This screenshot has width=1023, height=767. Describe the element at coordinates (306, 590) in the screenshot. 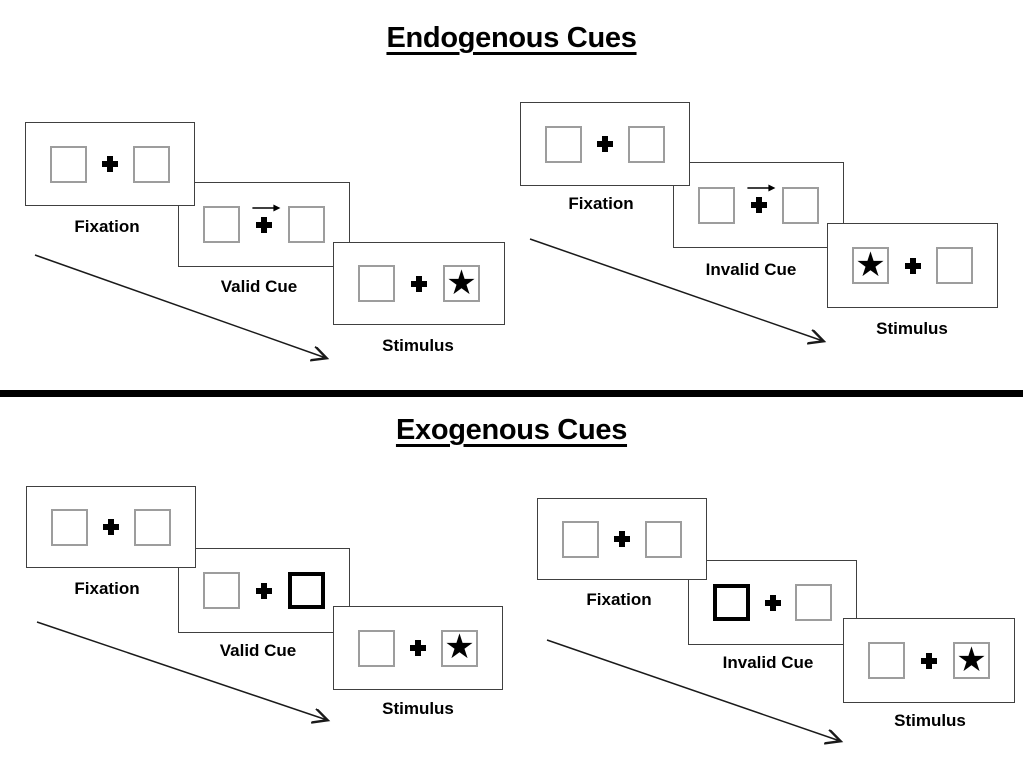

I see `right-cue-highlight-box` at that location.